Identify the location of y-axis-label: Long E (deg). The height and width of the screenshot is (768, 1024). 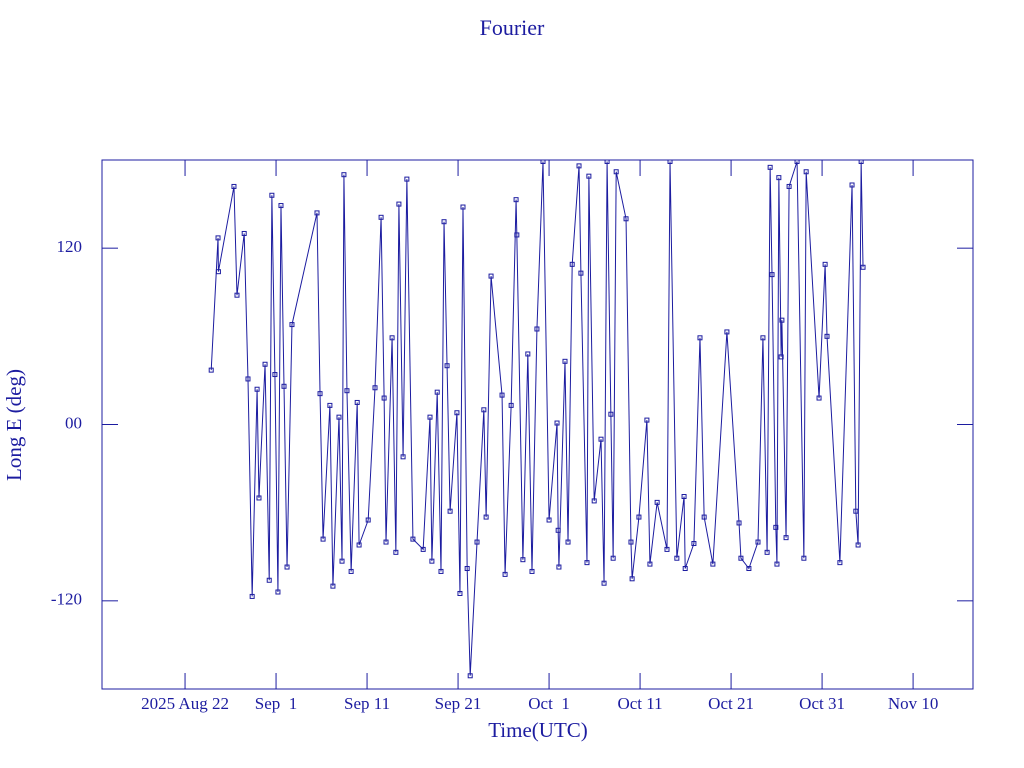
(14, 425).